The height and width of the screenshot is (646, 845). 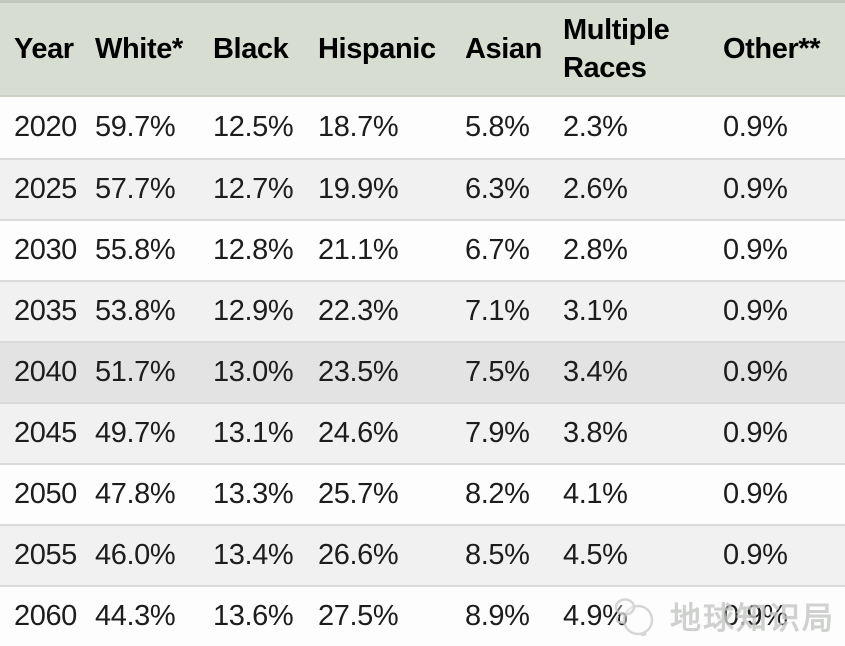 I want to click on table-cell: 2.6%, so click(x=595, y=189).